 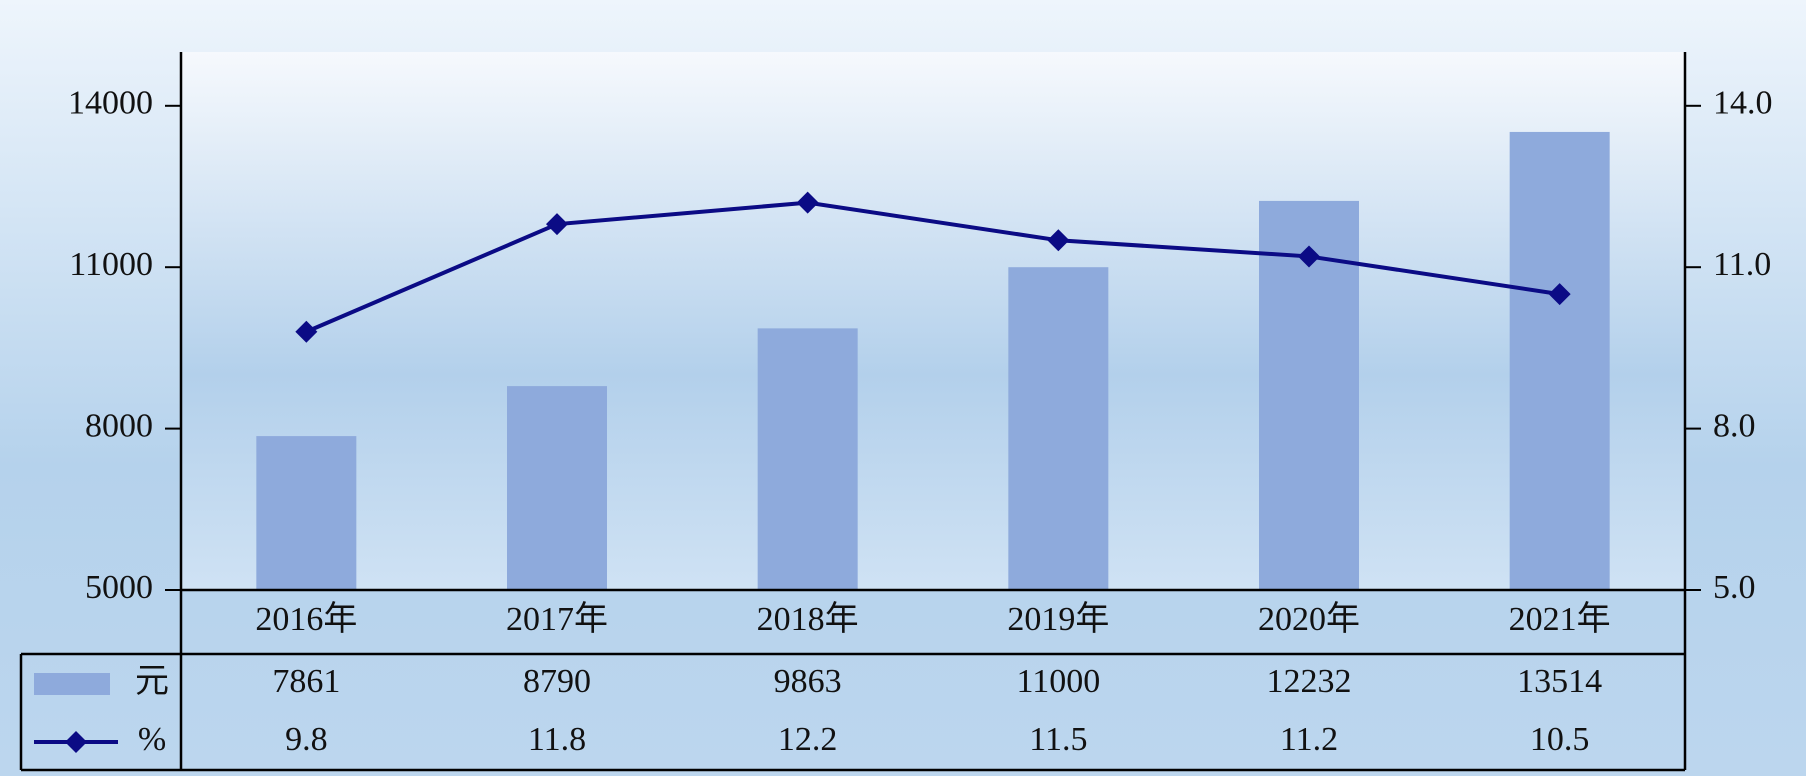 What do you see at coordinates (1309, 739) in the screenshot?
I see `table-value: 11.2` at bounding box center [1309, 739].